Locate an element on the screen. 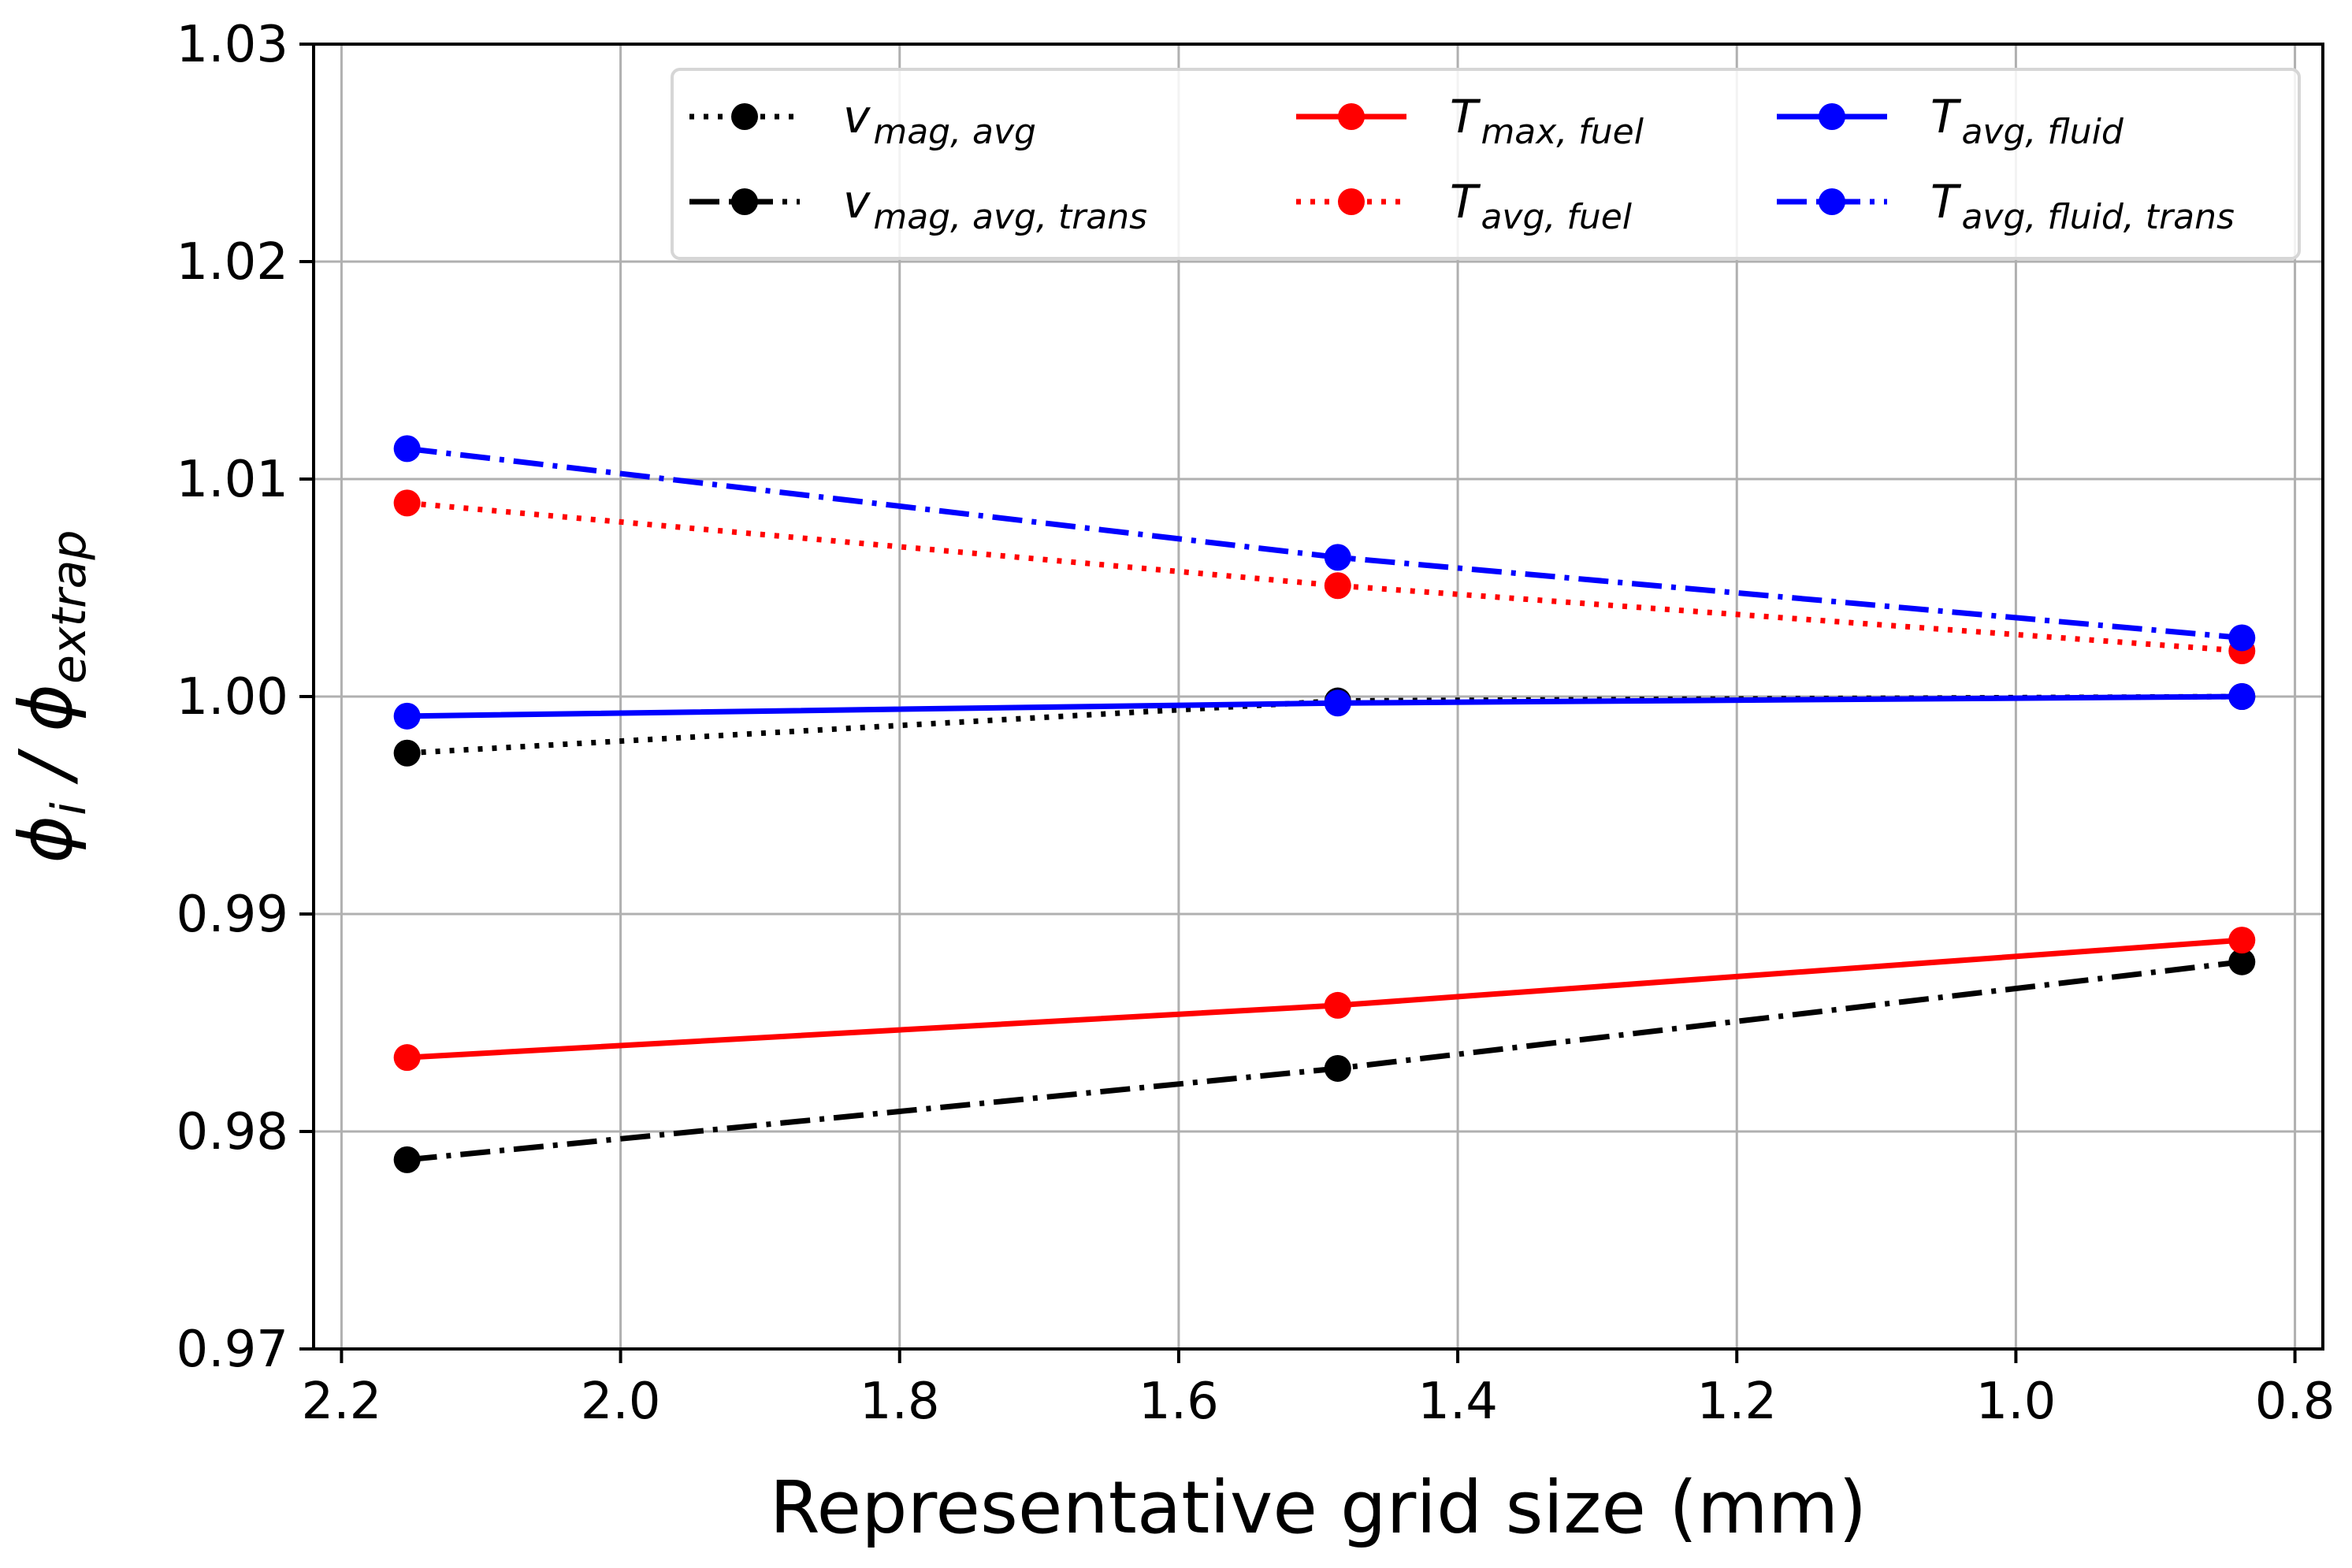  legend-label: Tavg, fuel is located at coordinates (1541, 206).